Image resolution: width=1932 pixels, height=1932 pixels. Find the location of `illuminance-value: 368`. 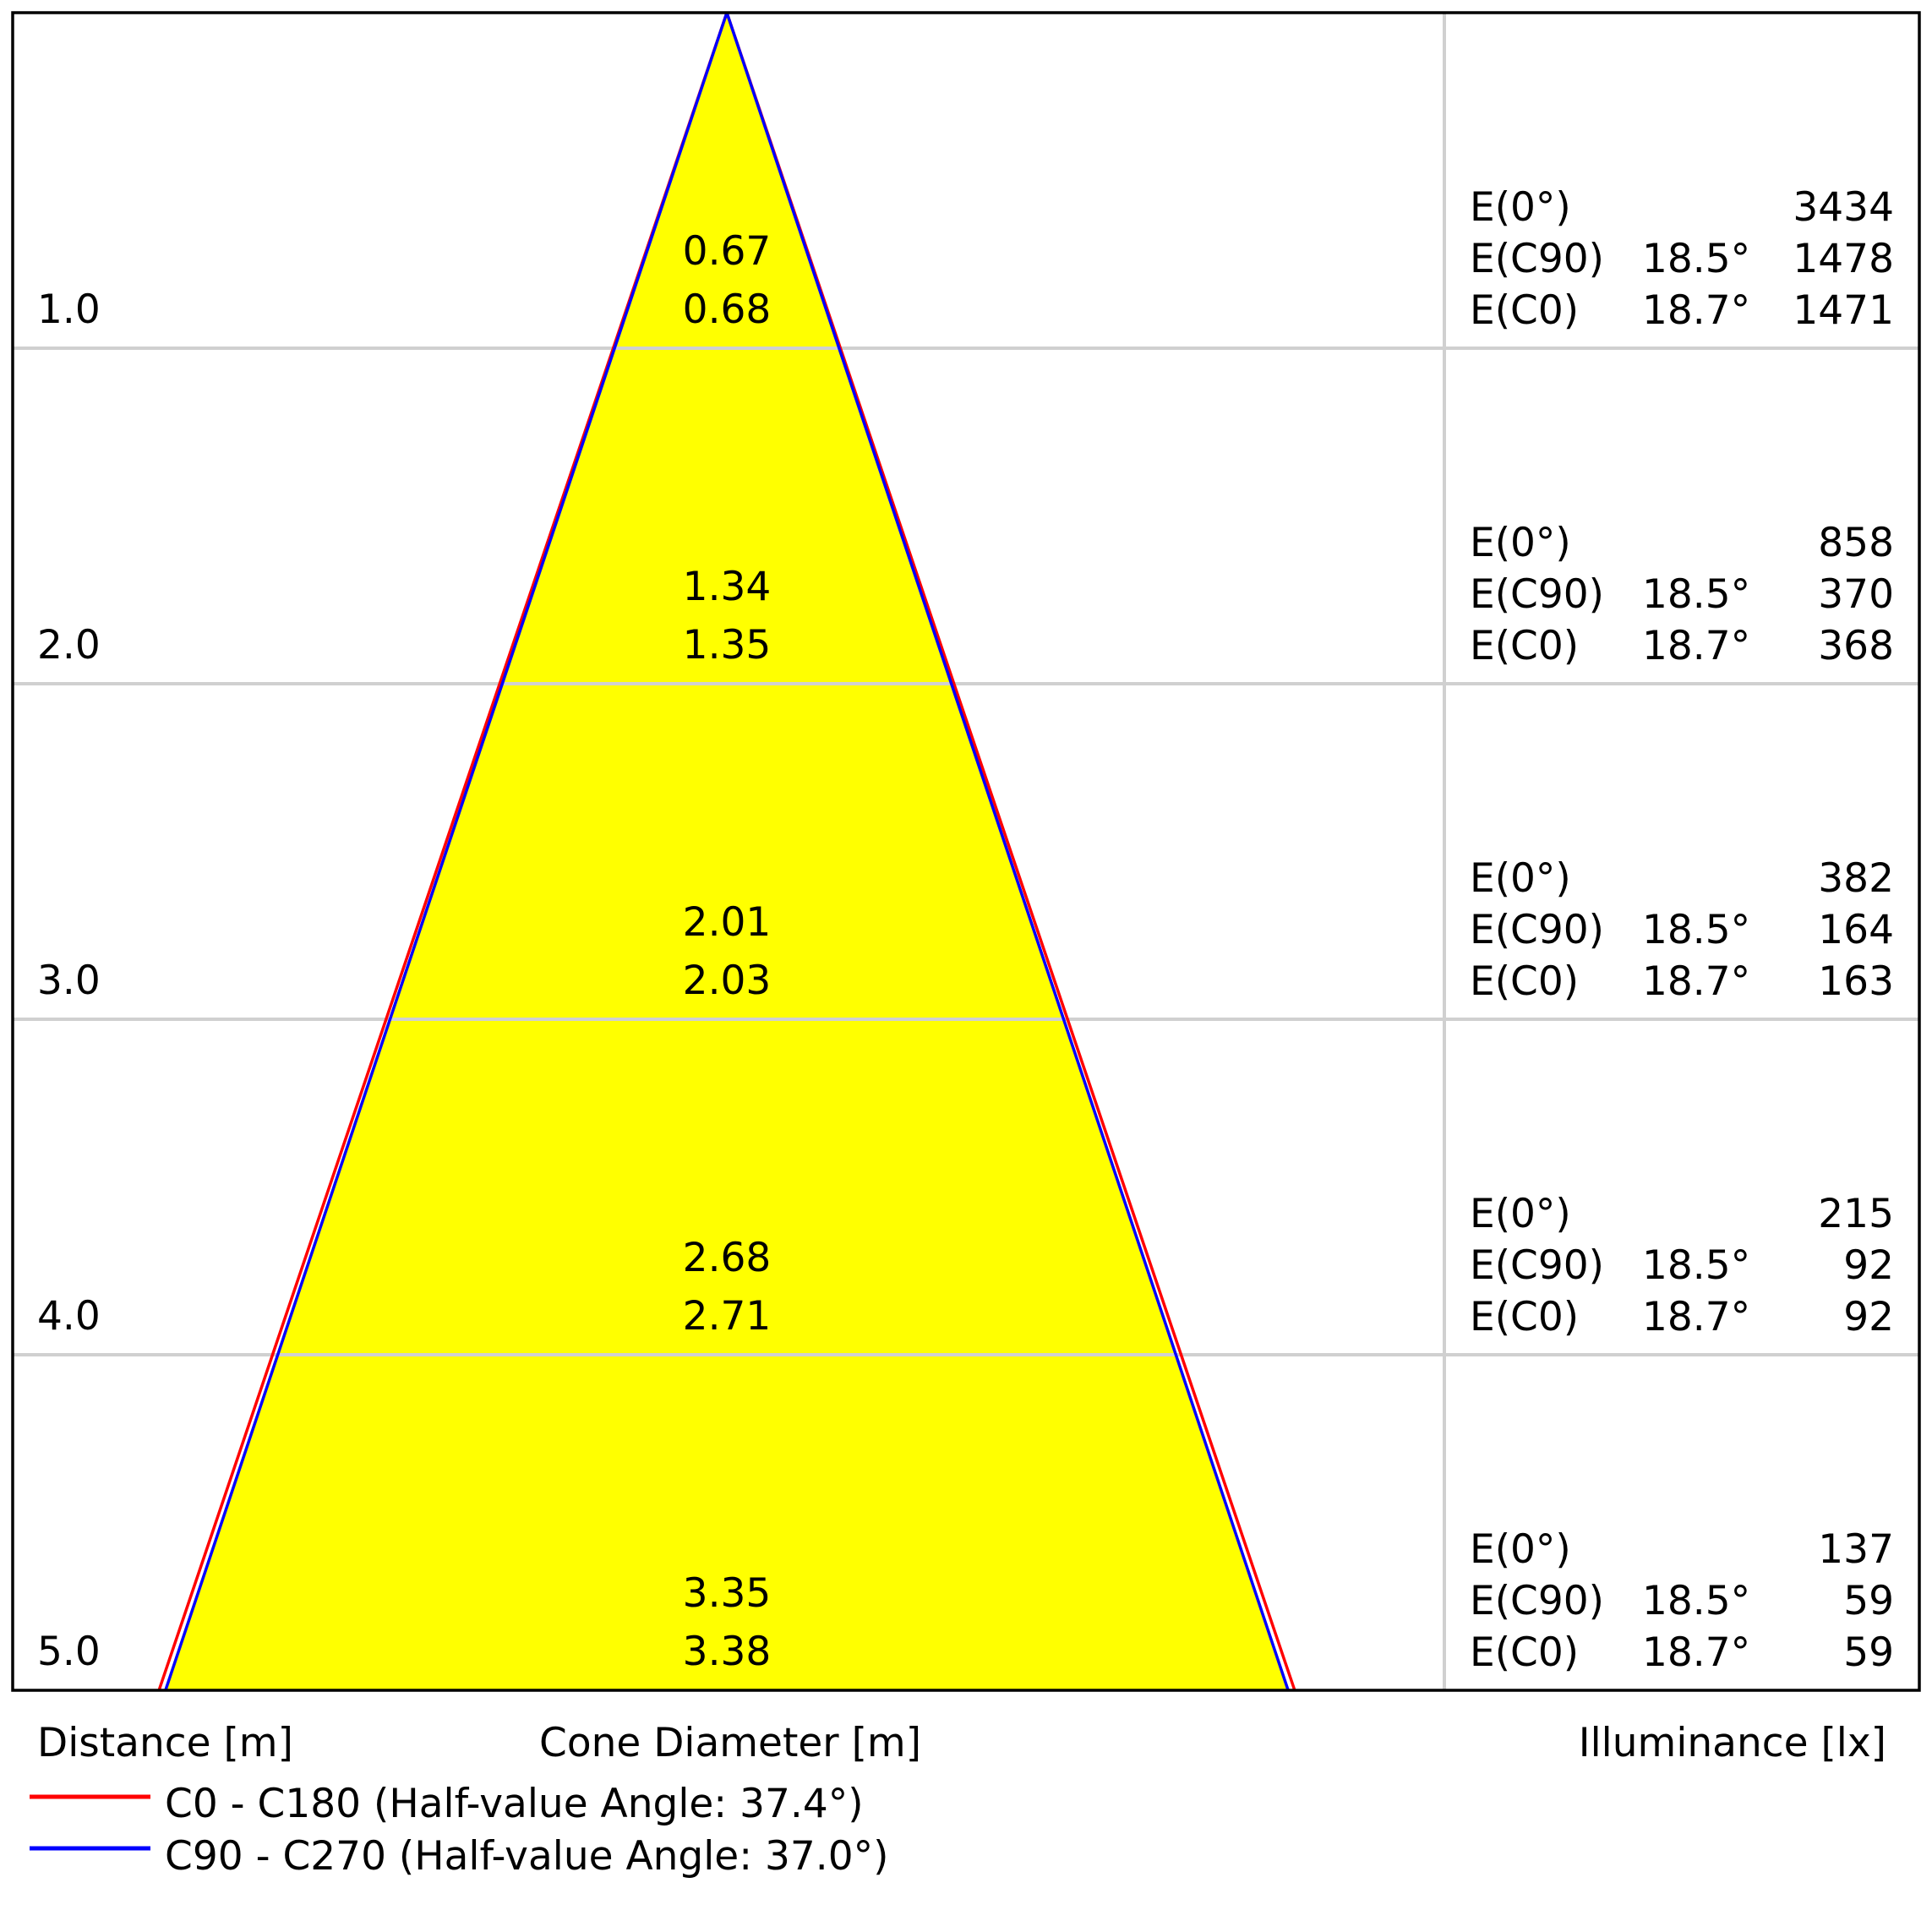

illuminance-value: 368 is located at coordinates (1856, 646).